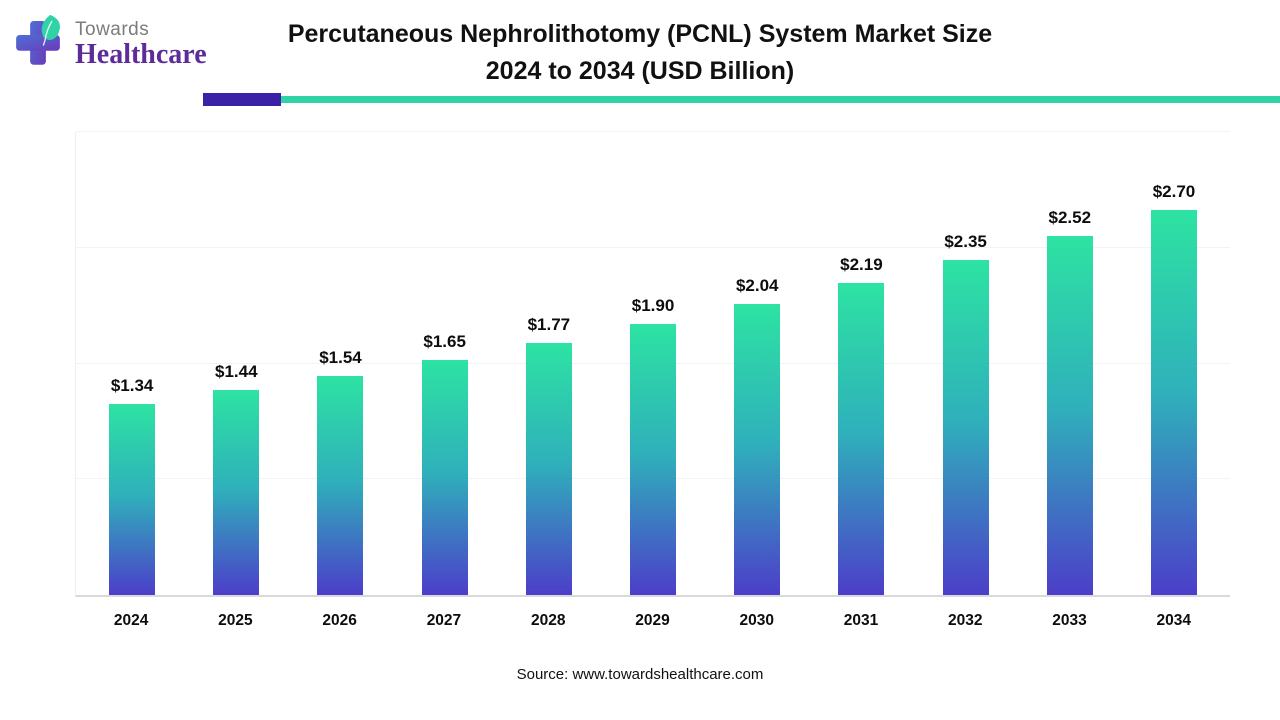 Image resolution: width=1280 pixels, height=720 pixels. I want to click on bar-value-label-2029: $1.90, so click(653, 306).